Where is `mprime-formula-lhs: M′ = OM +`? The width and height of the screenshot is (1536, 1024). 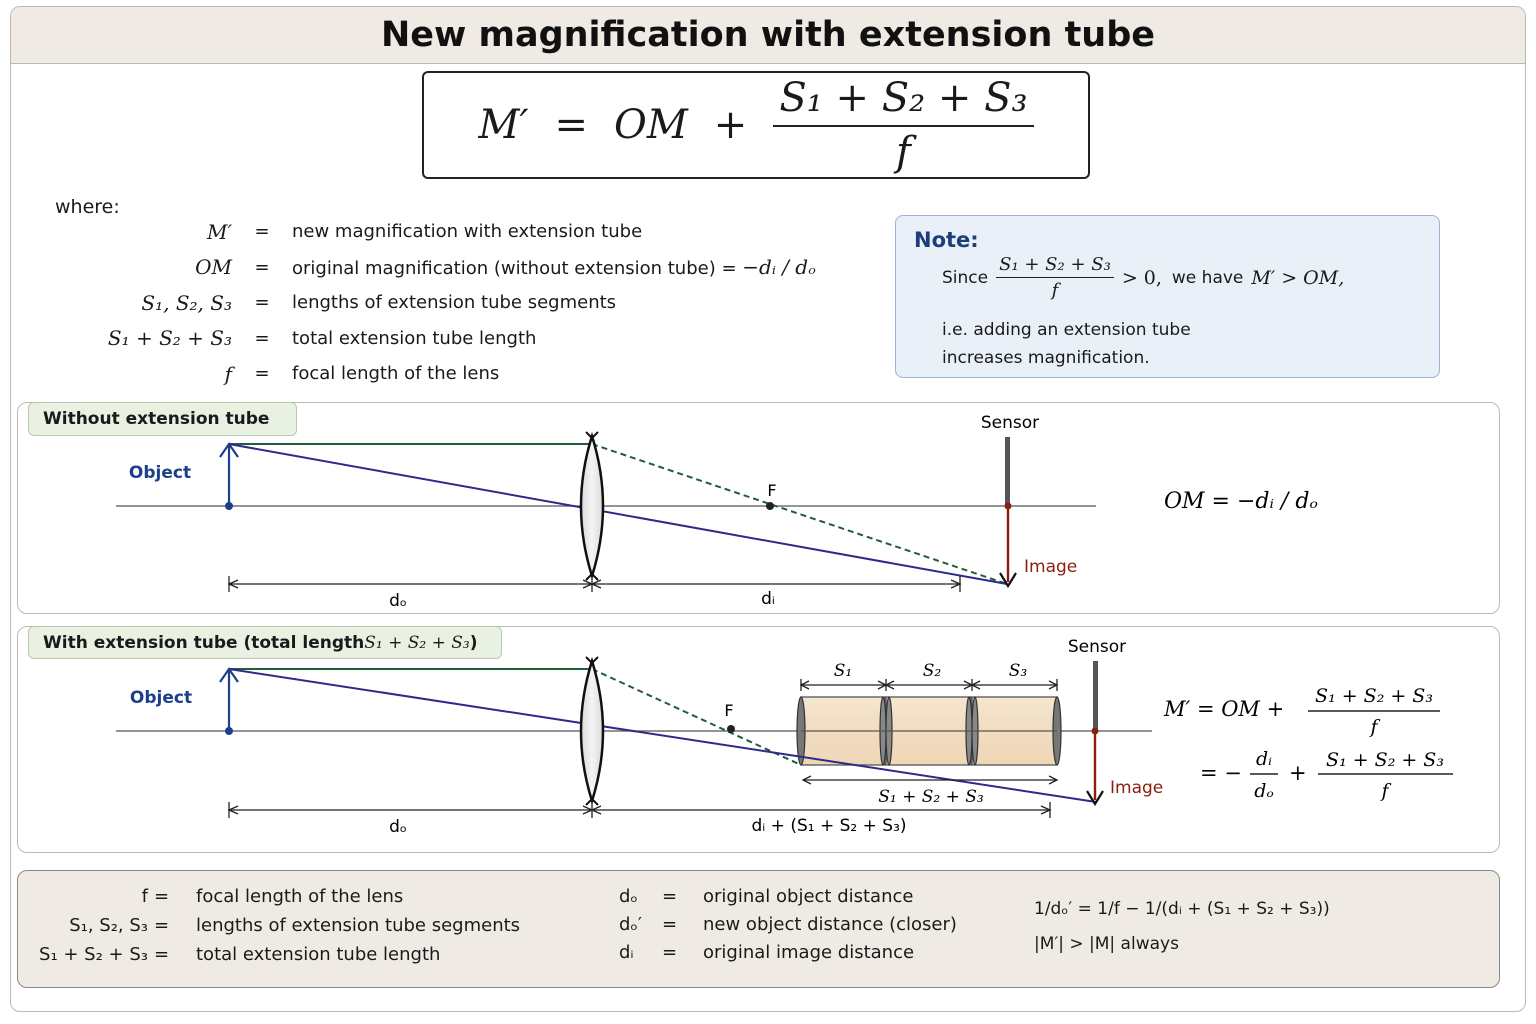
mprime-formula-lhs: M′ = OM + is located at coordinates (1223, 709).